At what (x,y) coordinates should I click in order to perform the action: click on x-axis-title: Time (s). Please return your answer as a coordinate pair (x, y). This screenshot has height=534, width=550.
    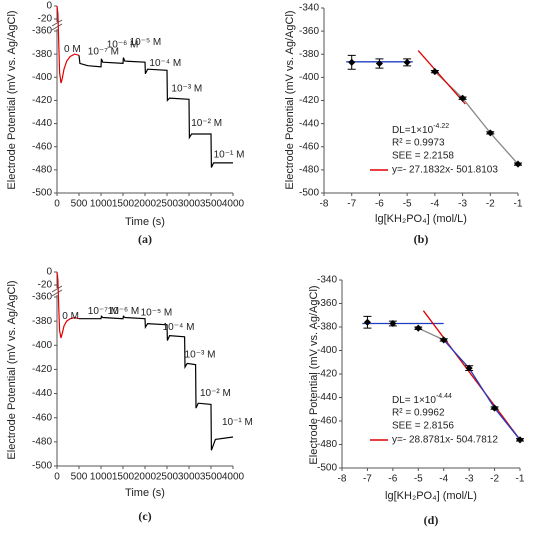
    Looking at the image, I should click on (145, 222).